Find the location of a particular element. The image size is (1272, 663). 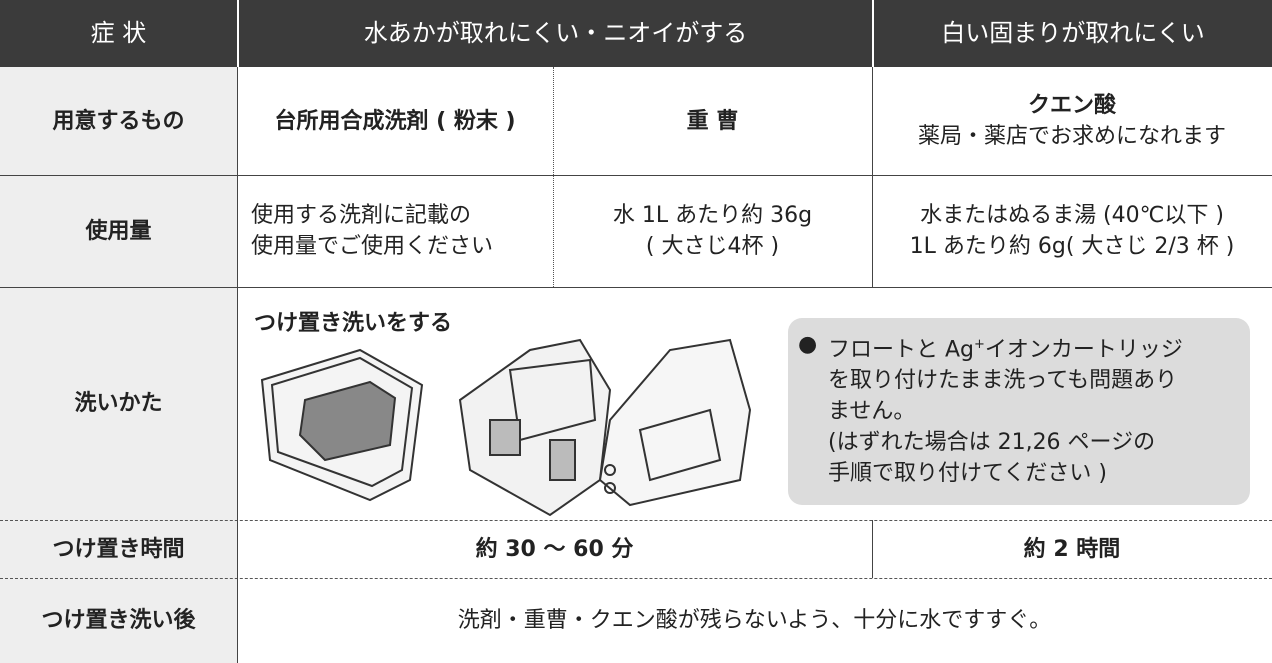

cell: 約 30 ～ 60 分 is located at coordinates (554, 549).